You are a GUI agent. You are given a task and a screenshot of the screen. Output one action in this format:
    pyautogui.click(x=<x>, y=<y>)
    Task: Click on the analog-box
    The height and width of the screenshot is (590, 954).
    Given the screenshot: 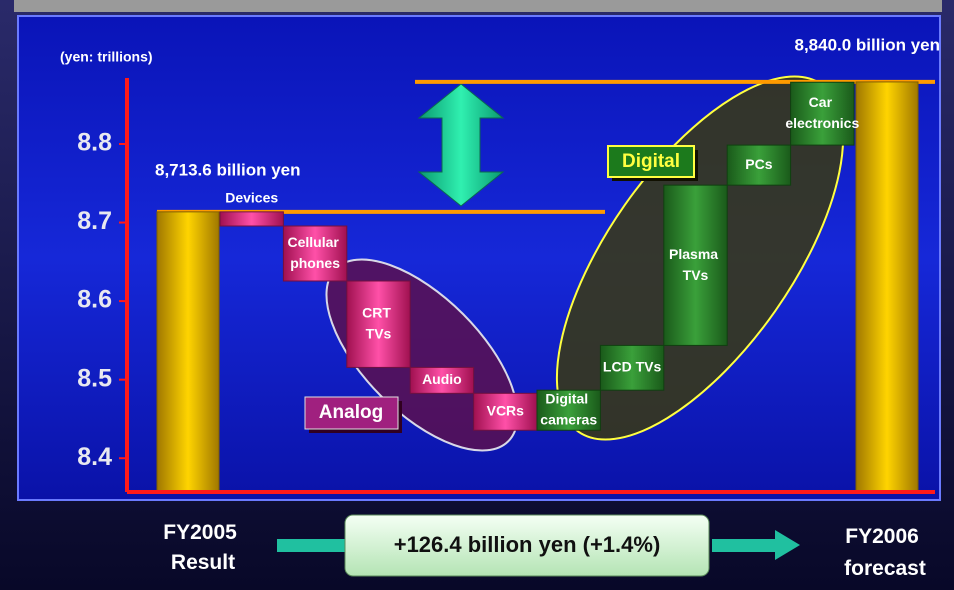 What is the action you would take?
    pyautogui.click(x=351, y=413)
    